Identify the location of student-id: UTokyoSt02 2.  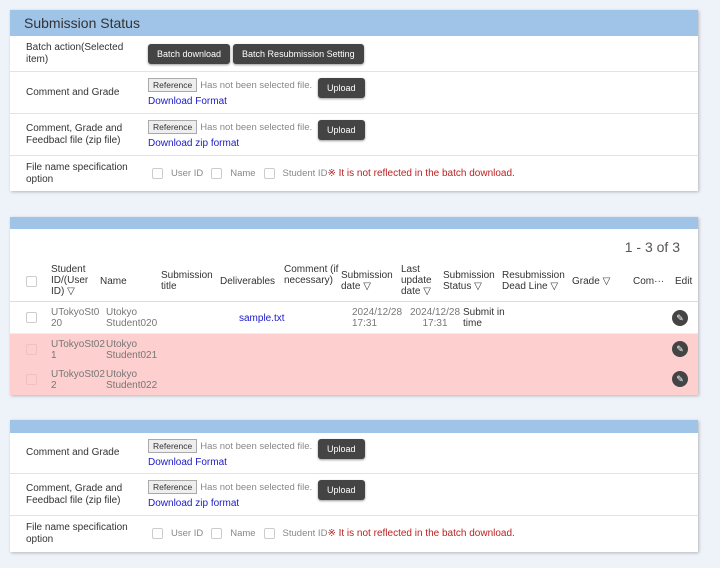
(78, 380).